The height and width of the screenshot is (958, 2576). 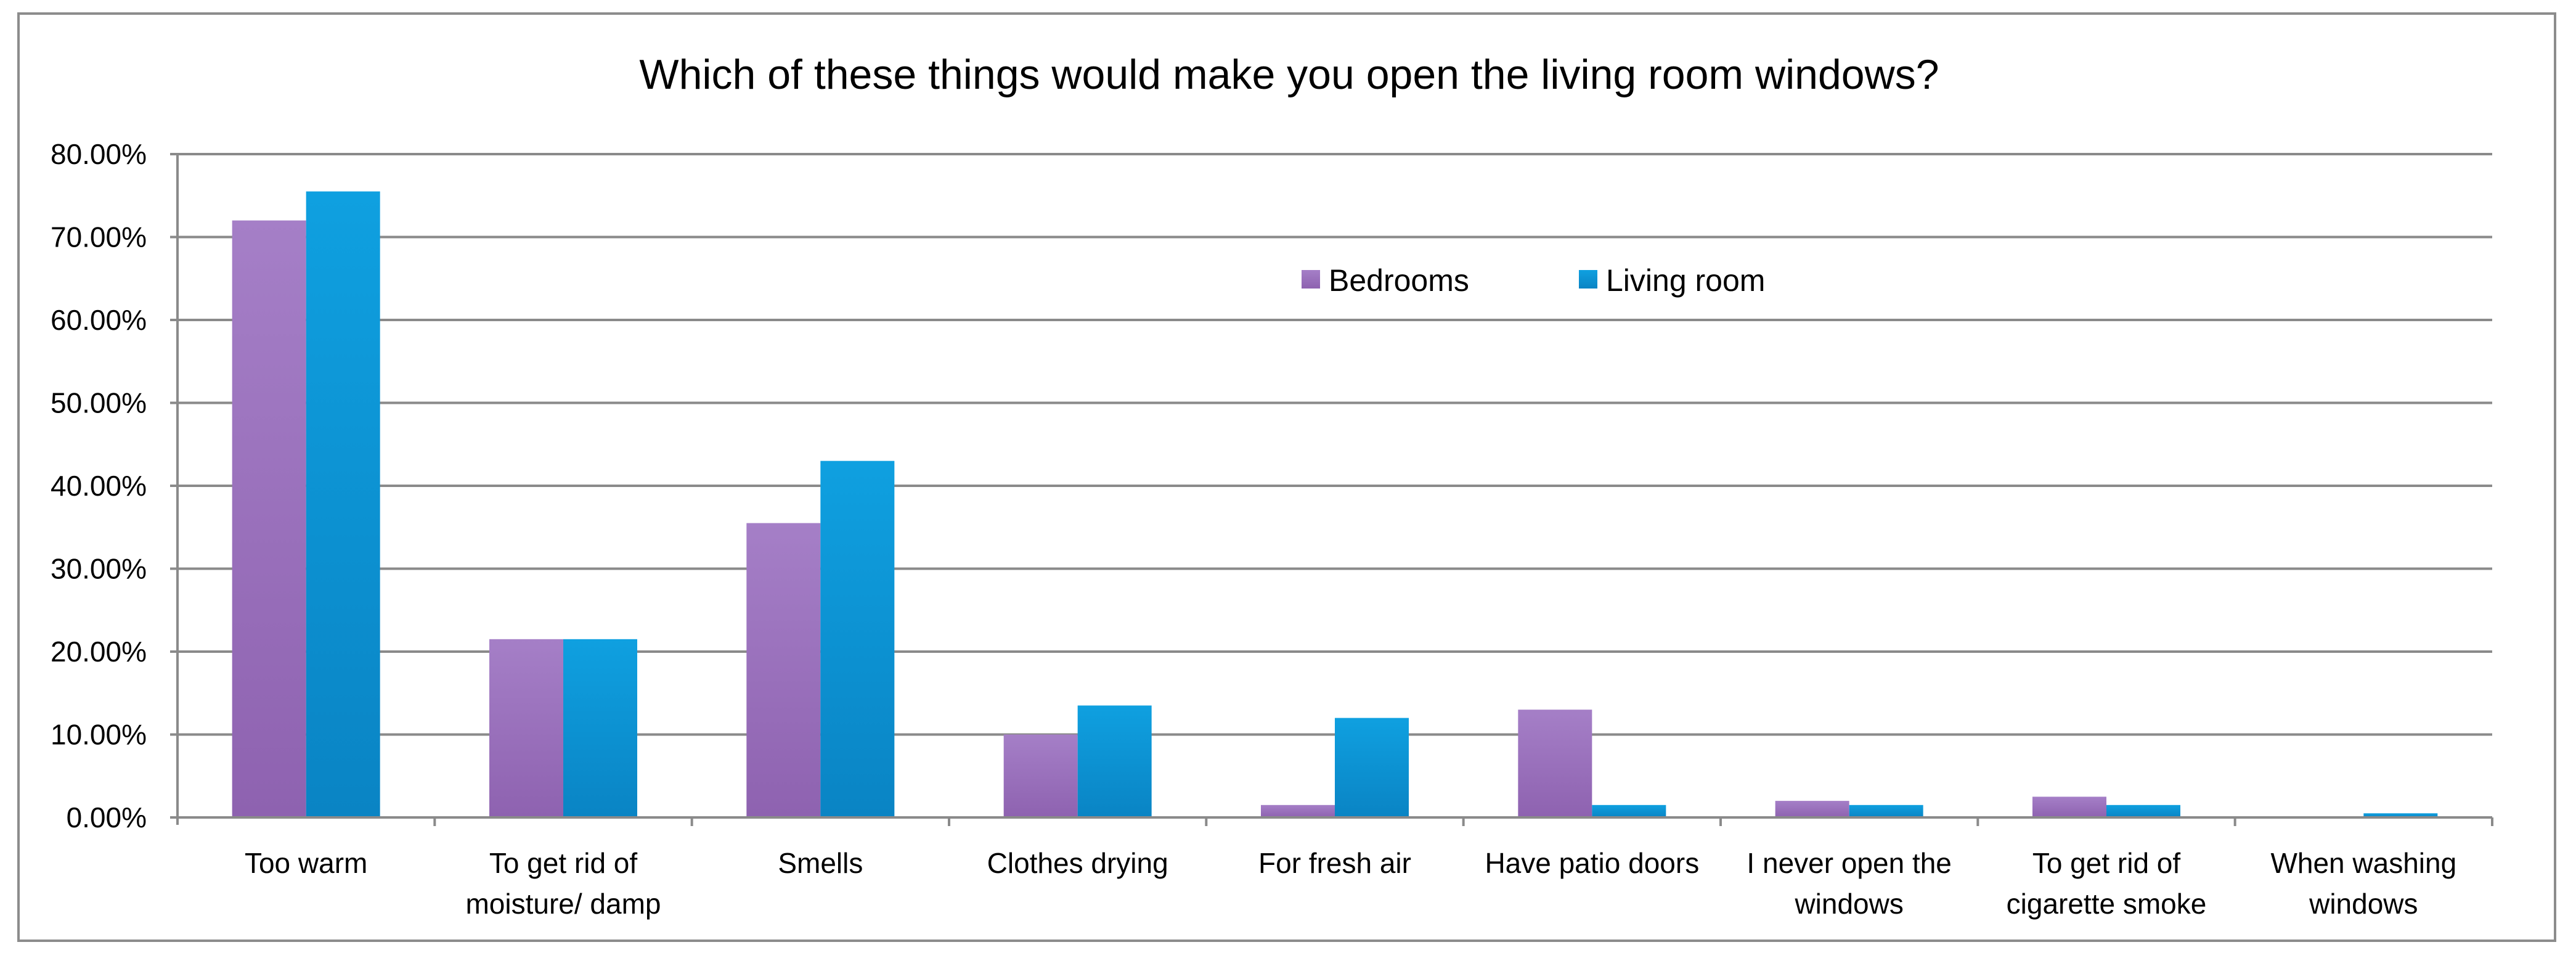 I want to click on x-category-label: When washing windows, so click(x=2363, y=883).